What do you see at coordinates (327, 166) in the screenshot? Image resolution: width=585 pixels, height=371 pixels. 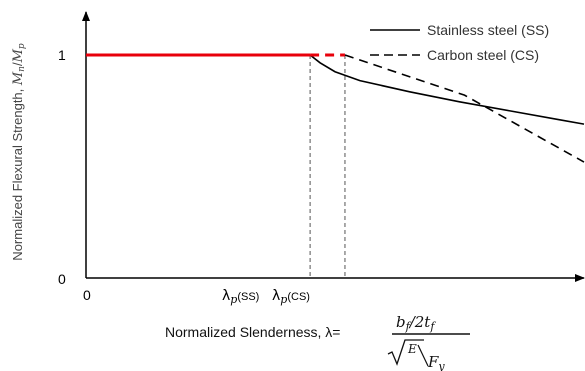 I see `lambda-p-guides` at bounding box center [327, 166].